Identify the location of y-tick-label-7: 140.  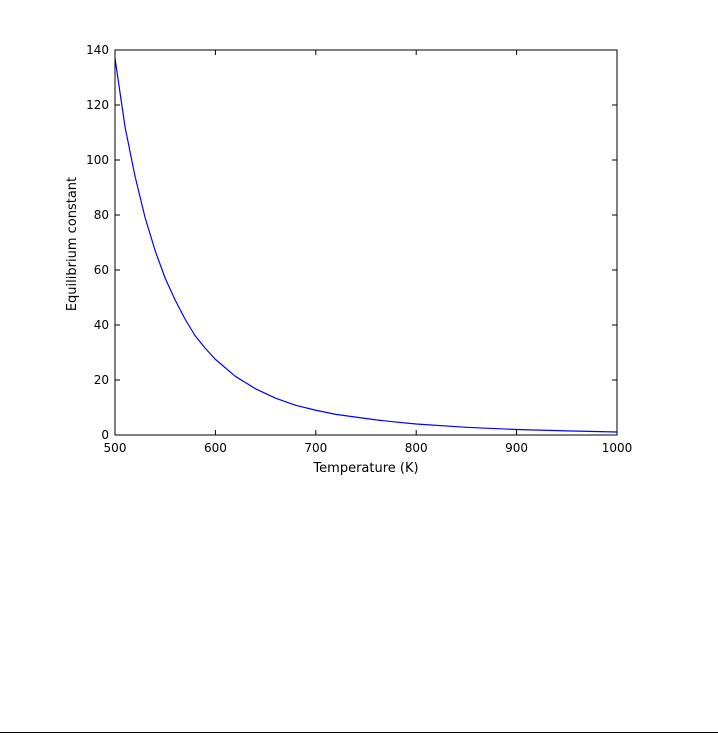
(97, 50).